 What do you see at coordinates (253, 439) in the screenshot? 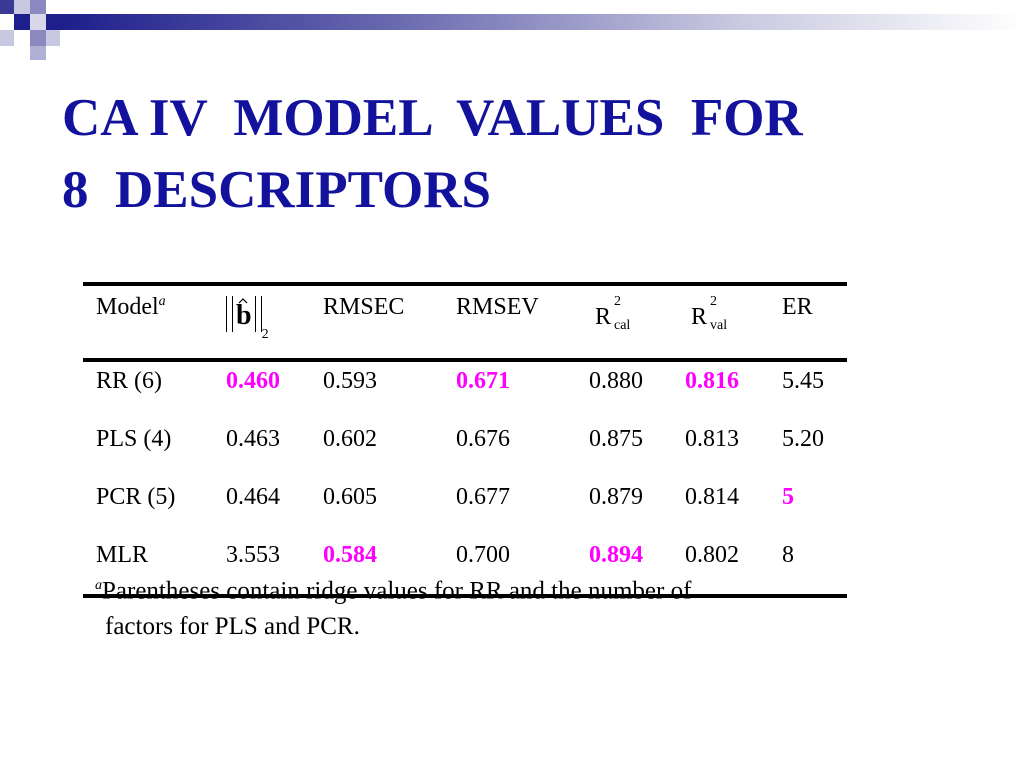
I see `cell-text: 0.463` at bounding box center [253, 439].